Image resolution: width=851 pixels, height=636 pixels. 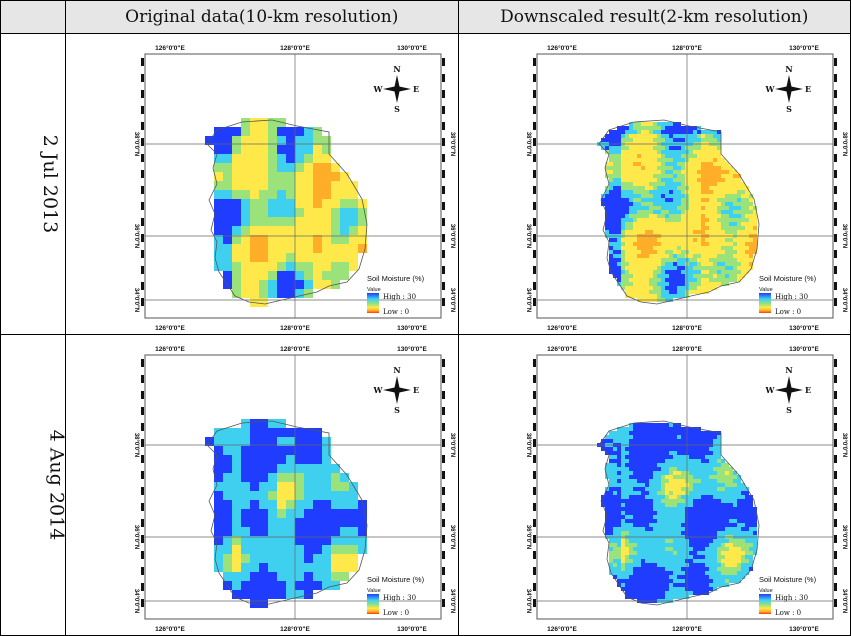 I want to click on header-original: Original data(10-km resolution), so click(x=262, y=17).